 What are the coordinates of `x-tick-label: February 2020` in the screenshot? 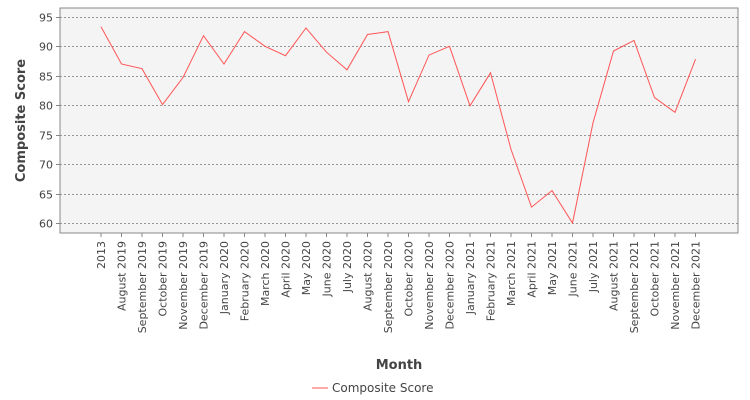 It's located at (245, 281).